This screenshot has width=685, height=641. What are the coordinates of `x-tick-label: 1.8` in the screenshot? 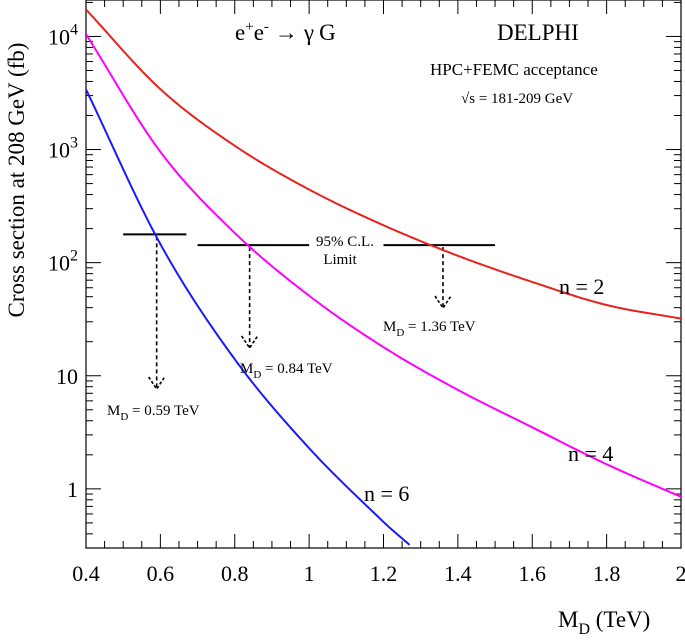 It's located at (607, 573).